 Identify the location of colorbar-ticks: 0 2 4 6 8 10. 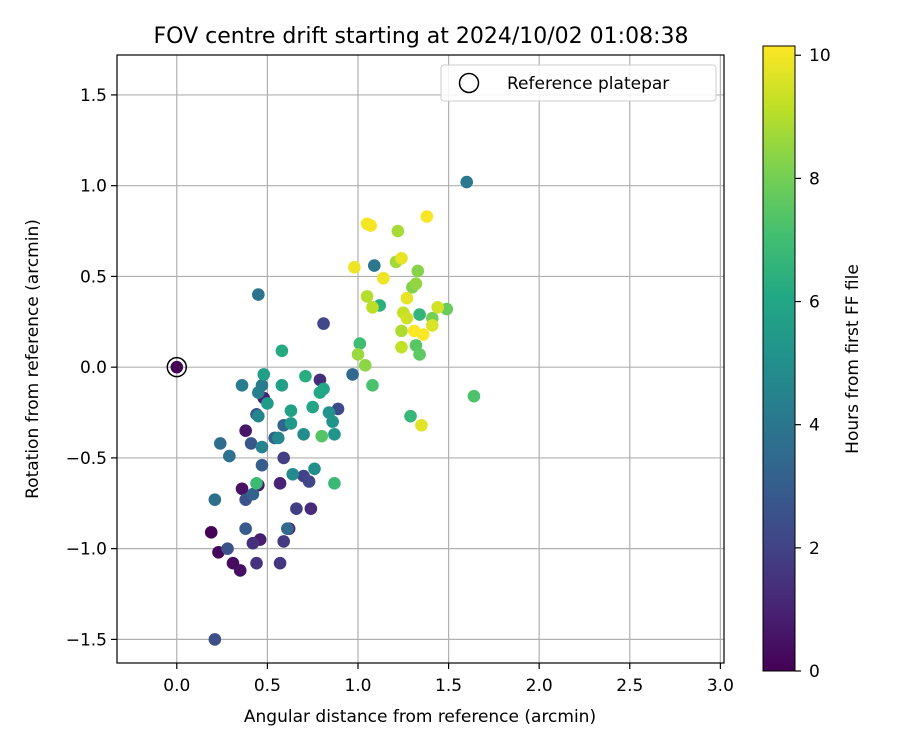
(813, 364).